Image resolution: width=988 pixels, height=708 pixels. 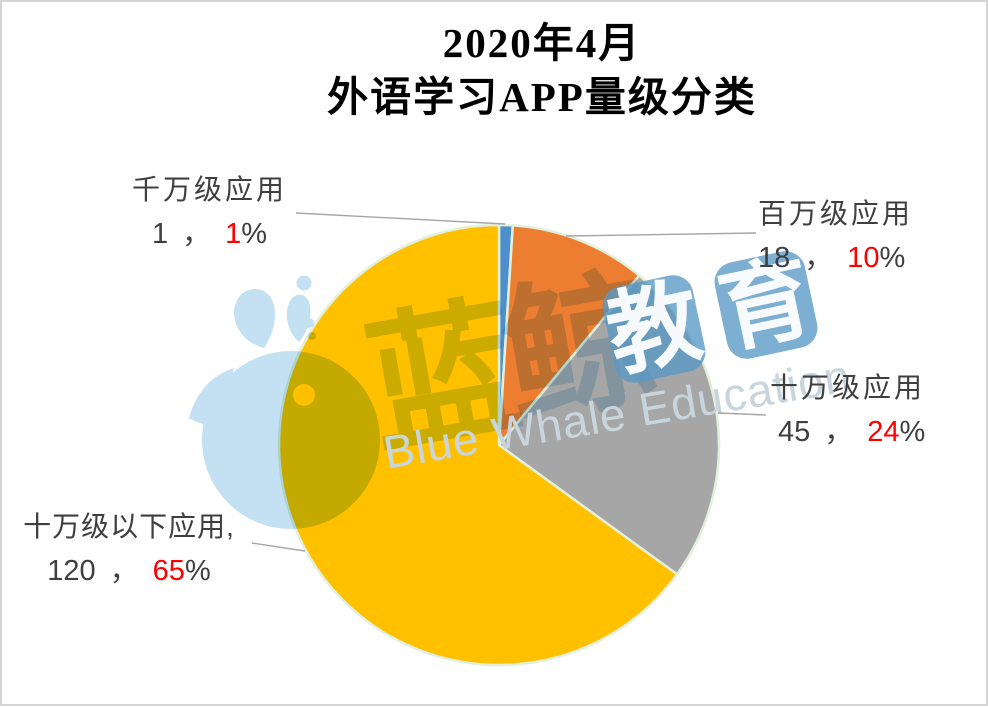 I want to click on slice-count: 18, so click(x=774, y=258).